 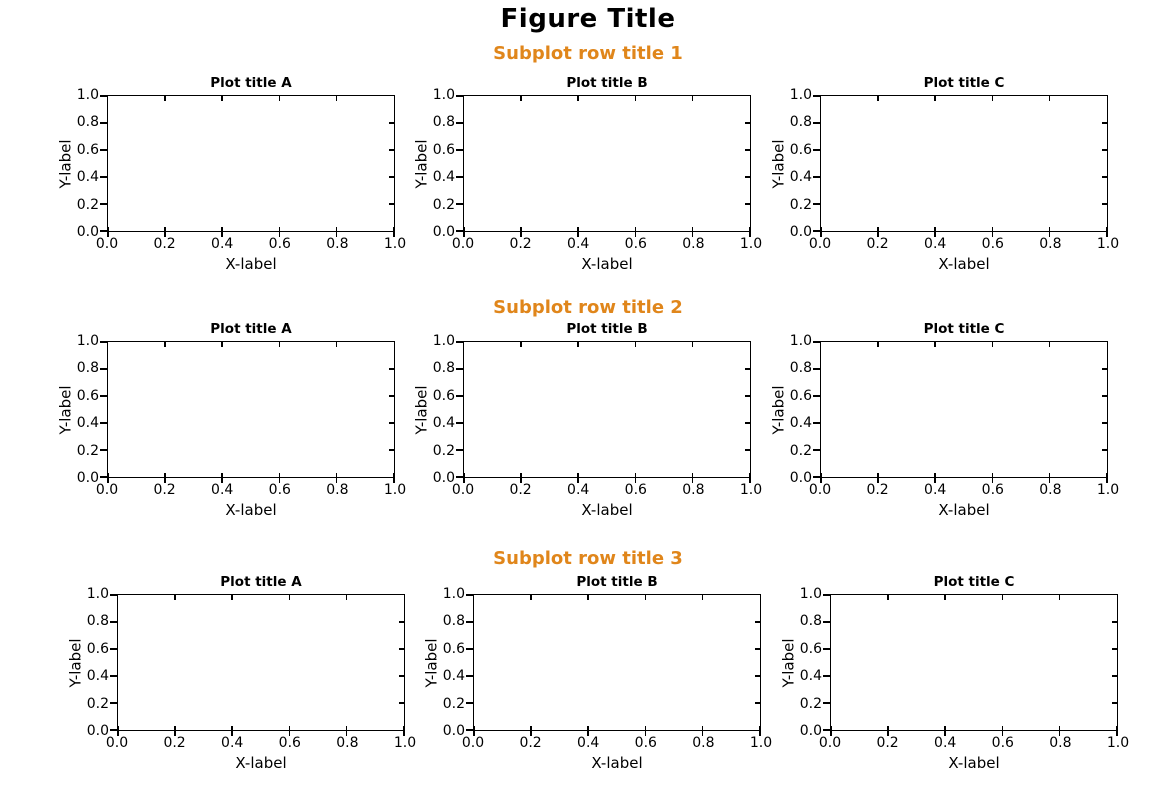 I want to click on x-tick-label: 0.6, so click(x=289, y=743).